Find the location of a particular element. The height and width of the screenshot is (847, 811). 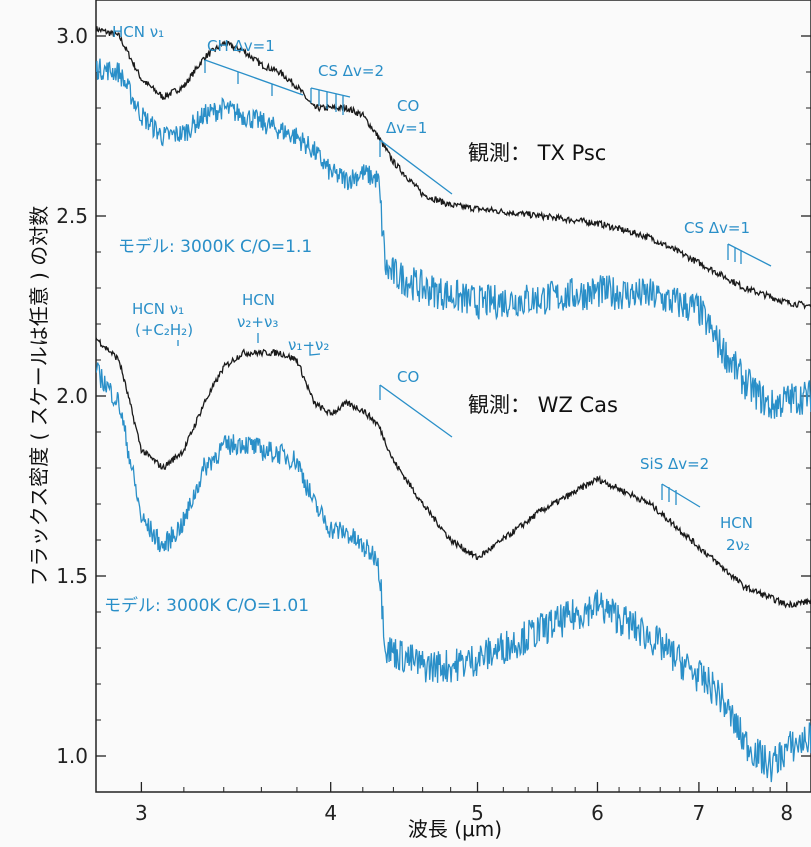

ch-band-marker is located at coordinates (254, 77).